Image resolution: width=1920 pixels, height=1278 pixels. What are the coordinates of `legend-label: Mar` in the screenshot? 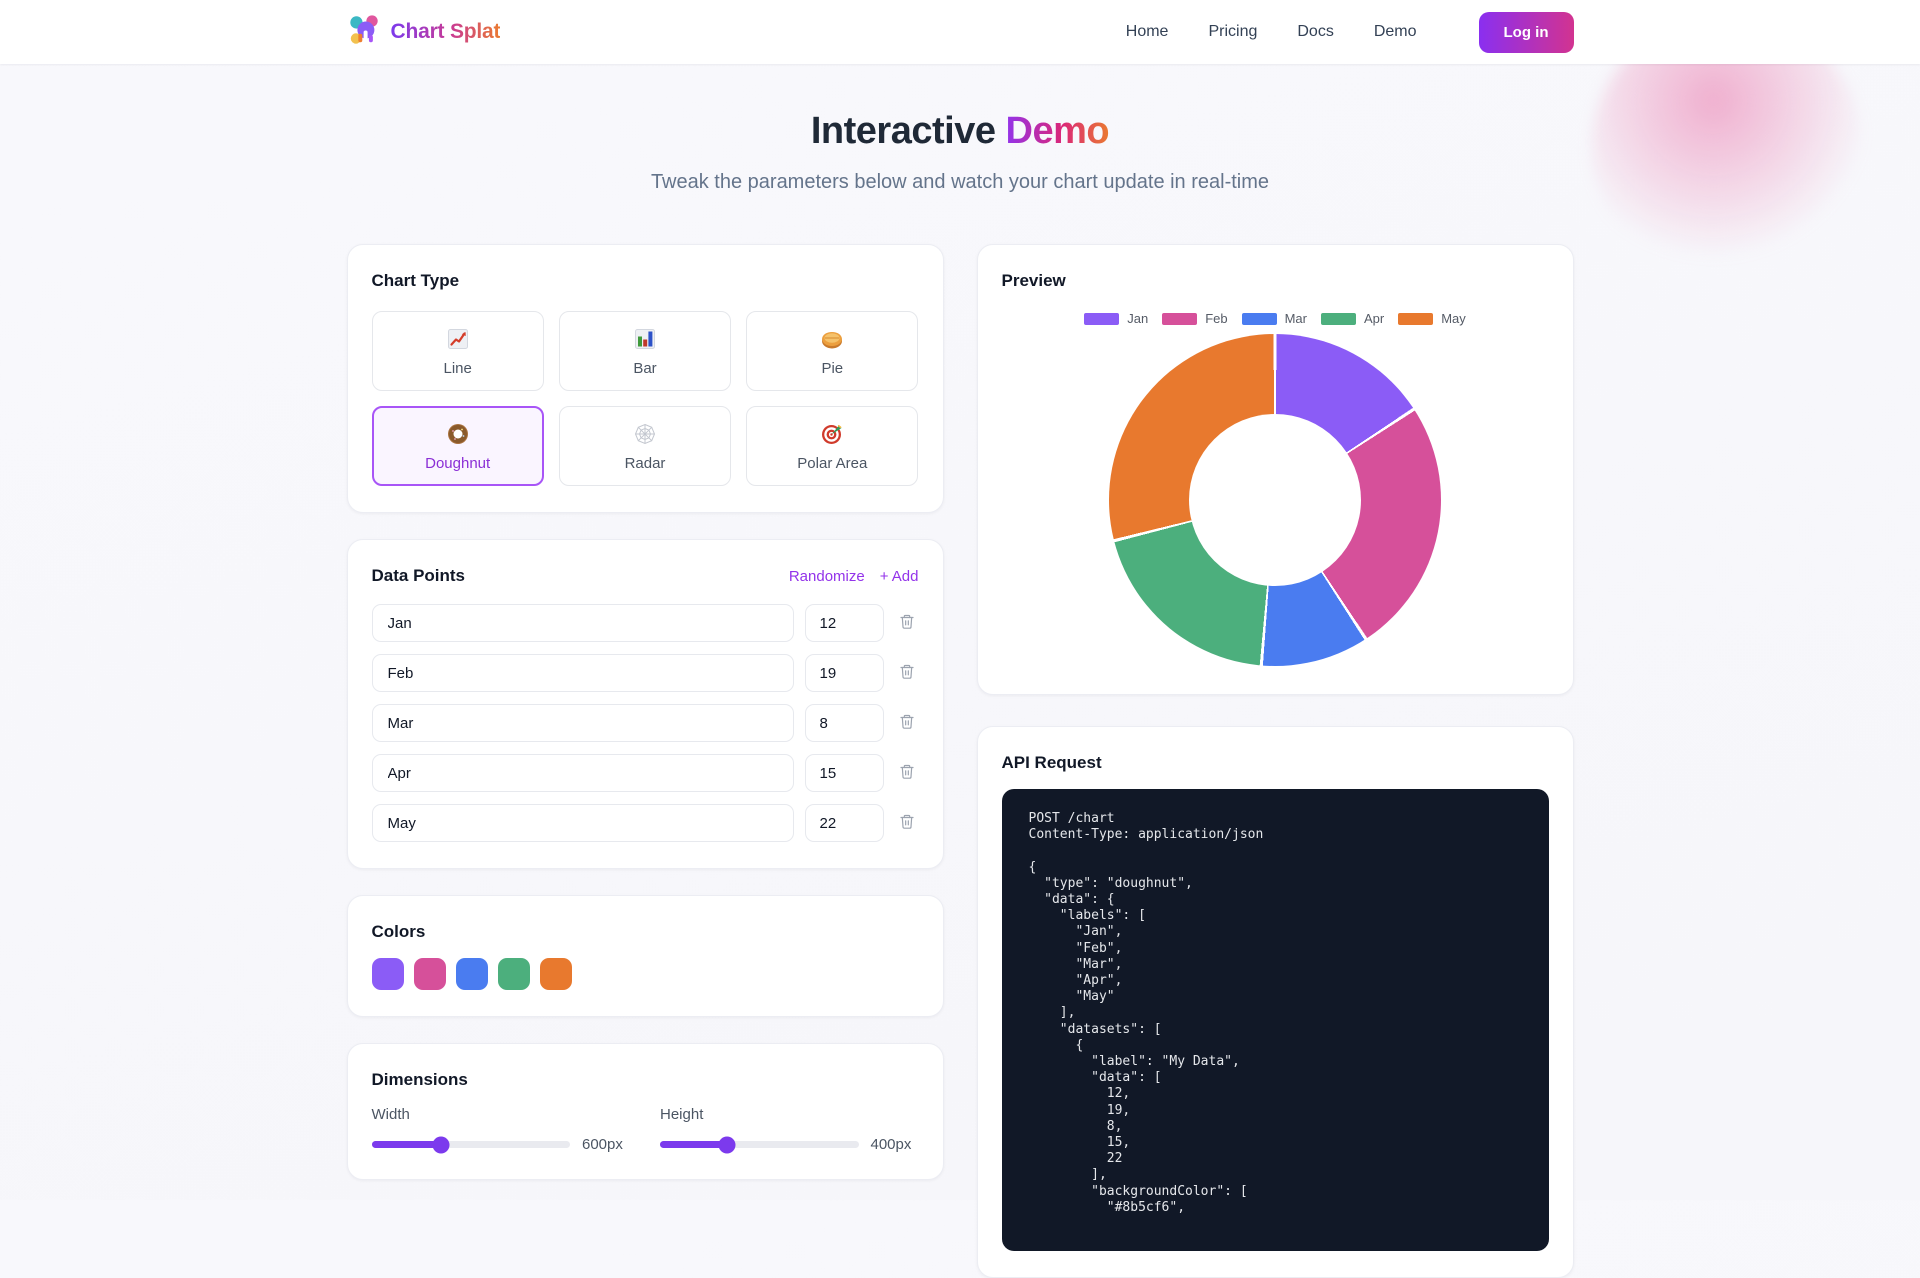 It's located at (1295, 318).